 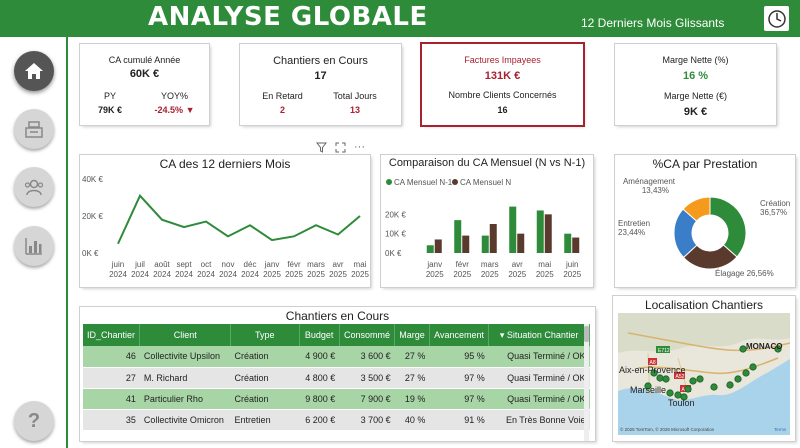 What do you see at coordinates (321, 147) in the screenshot?
I see `filter-icon` at bounding box center [321, 147].